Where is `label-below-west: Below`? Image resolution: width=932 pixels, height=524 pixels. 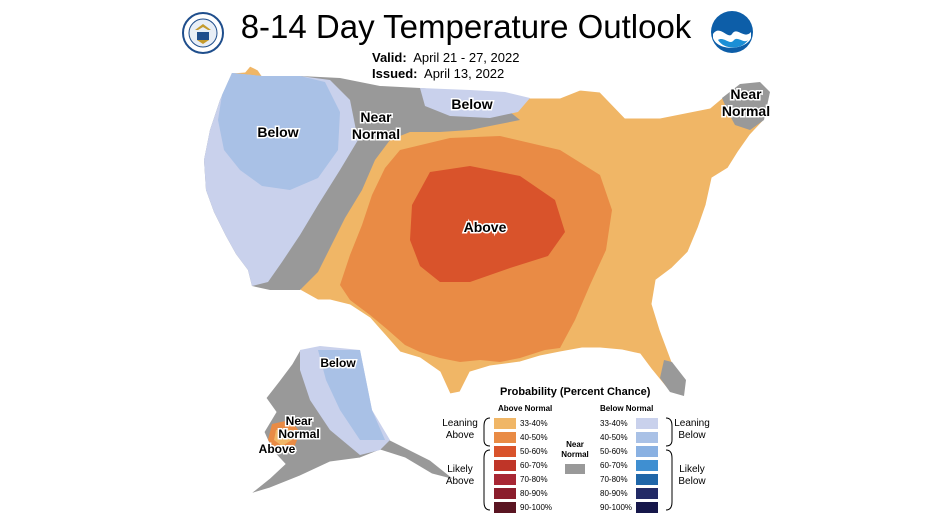
label-below-west: Below is located at coordinates (277, 132).